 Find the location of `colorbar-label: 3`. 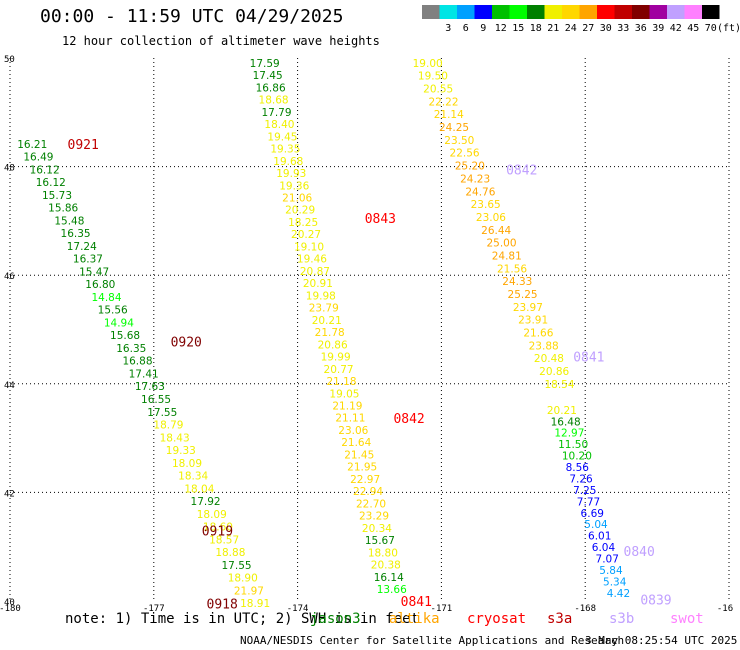

colorbar-label: 3 is located at coordinates (448, 28).